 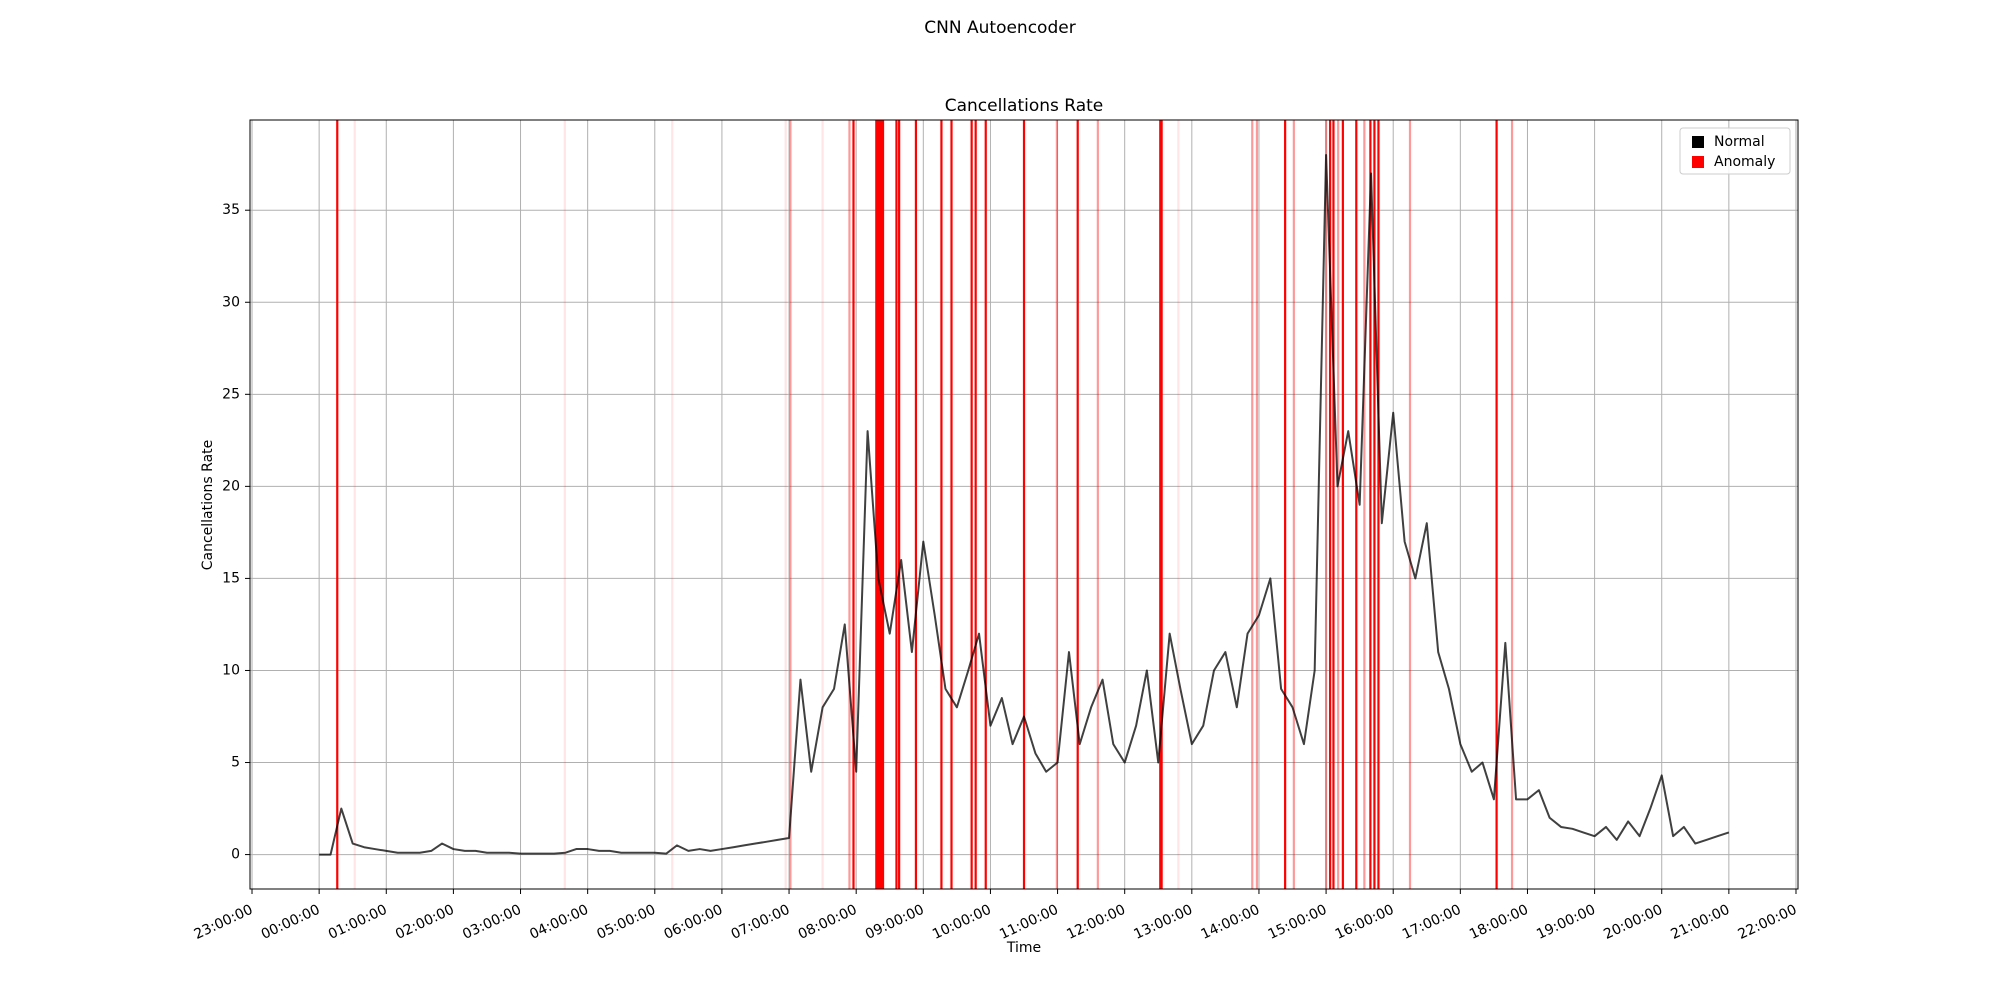 What do you see at coordinates (208, 505) in the screenshot?
I see `y-axis-label: Cancellations Rate` at bounding box center [208, 505].